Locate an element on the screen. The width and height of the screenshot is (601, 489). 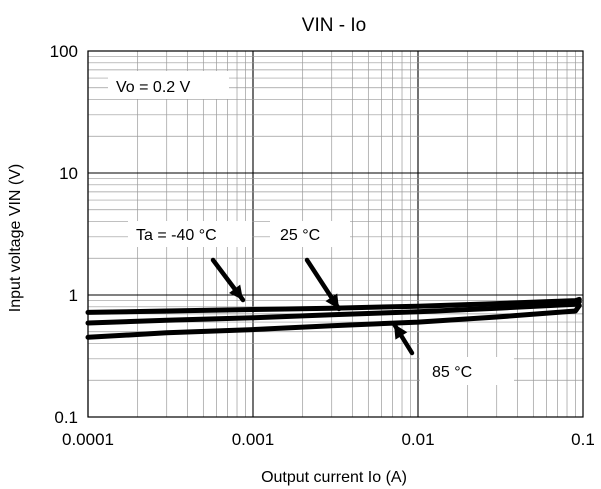
chart-title: VIN - Io is located at coordinates (334, 25).